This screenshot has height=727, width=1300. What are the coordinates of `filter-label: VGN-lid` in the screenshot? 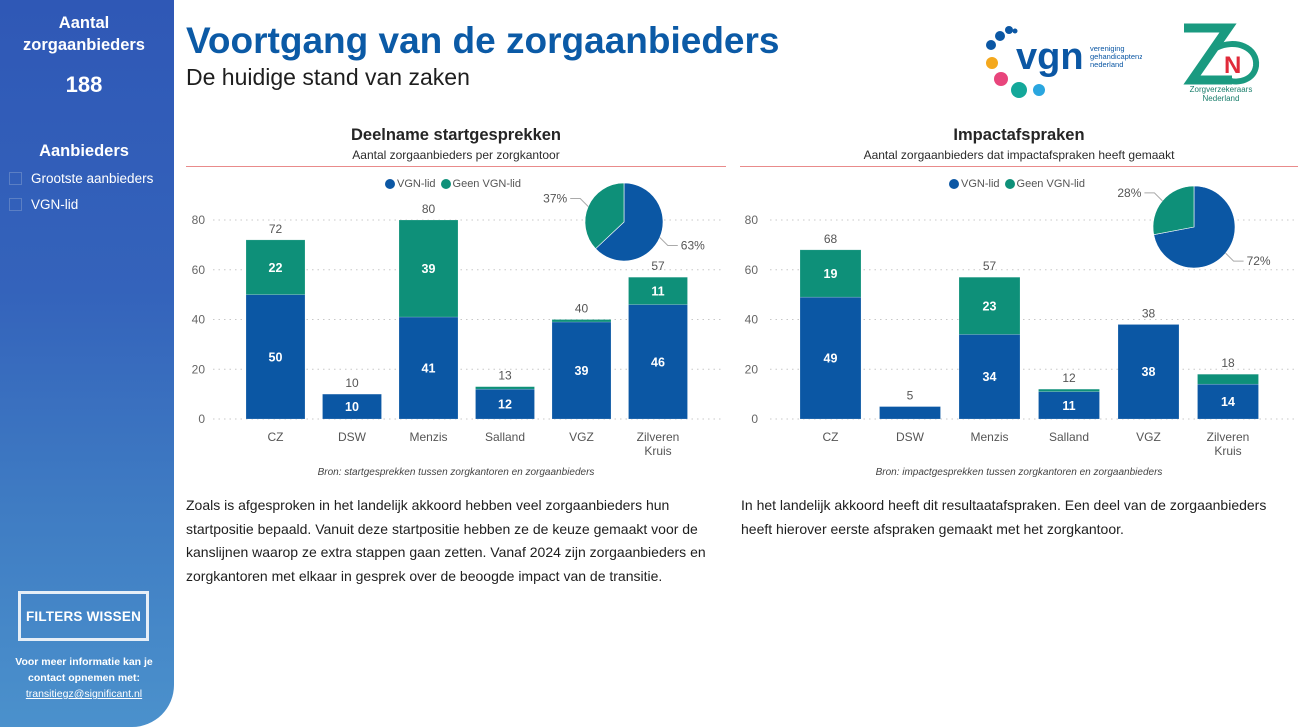 It's located at (55, 204).